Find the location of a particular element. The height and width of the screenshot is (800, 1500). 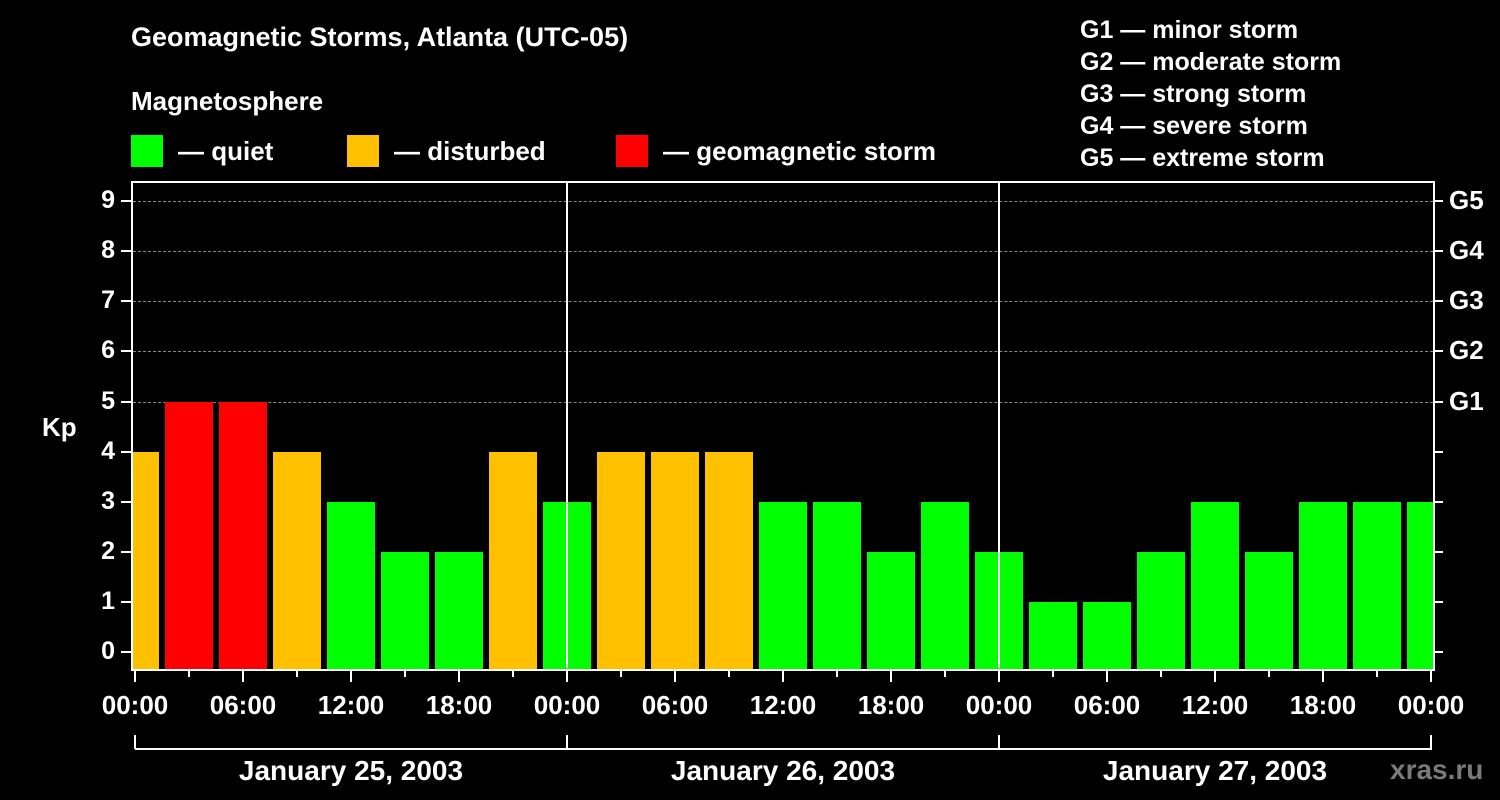

legend-disturbed-label: — disturbed is located at coordinates (470, 150).